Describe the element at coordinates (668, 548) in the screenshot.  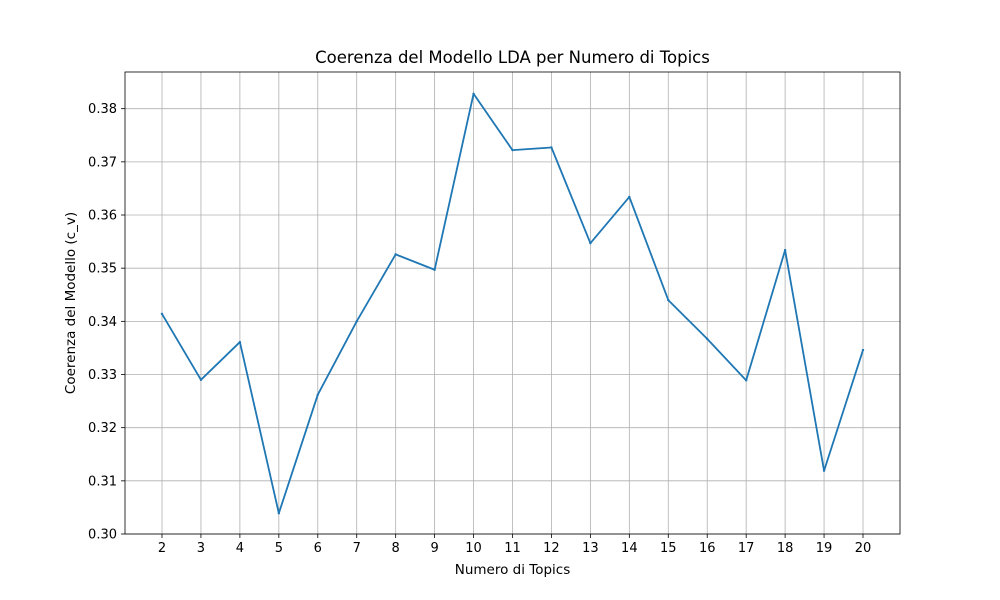
I see `x-tick-label: 15` at that location.